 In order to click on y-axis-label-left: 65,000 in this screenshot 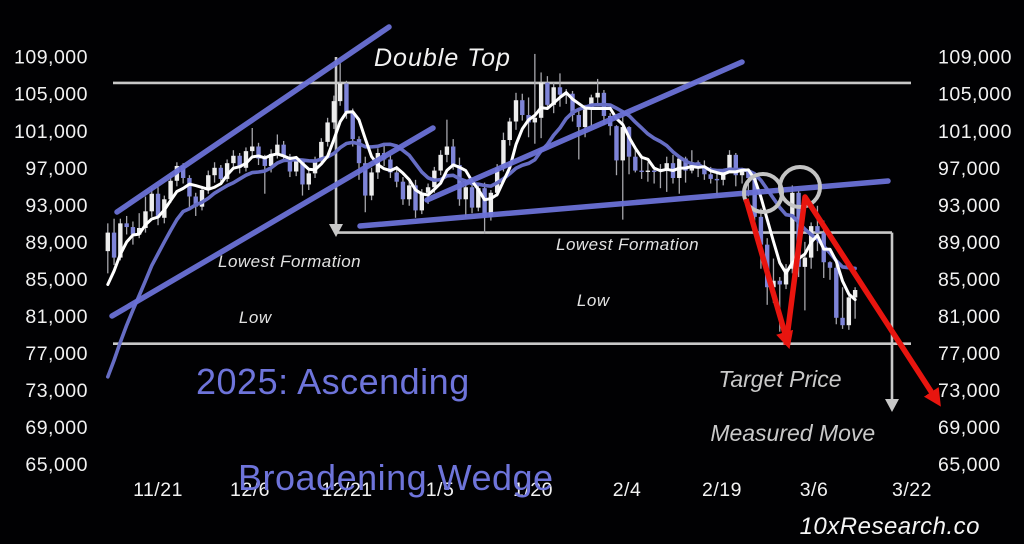, I will do `click(56, 465)`.